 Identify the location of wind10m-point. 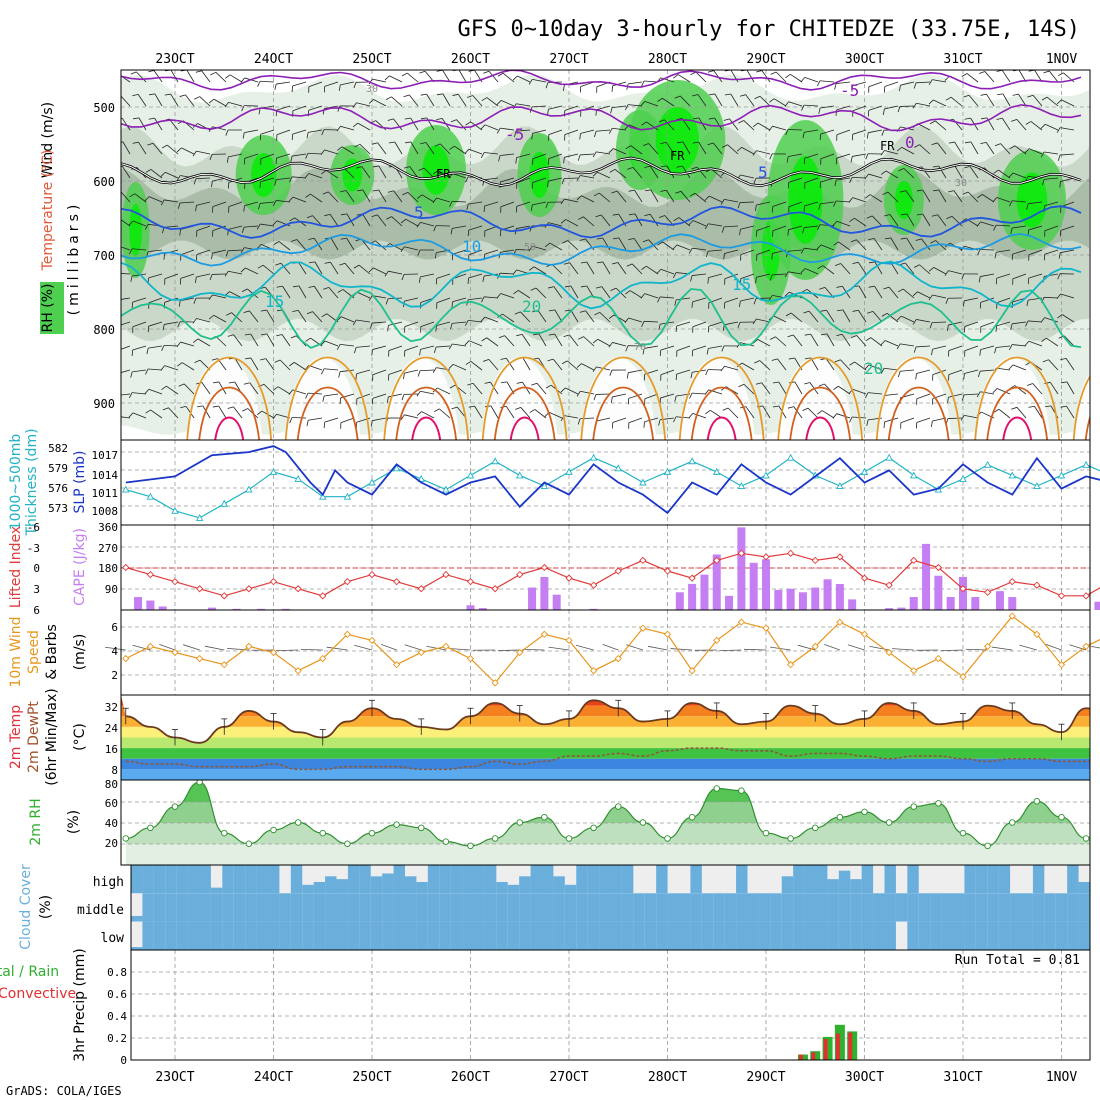
(938, 658).